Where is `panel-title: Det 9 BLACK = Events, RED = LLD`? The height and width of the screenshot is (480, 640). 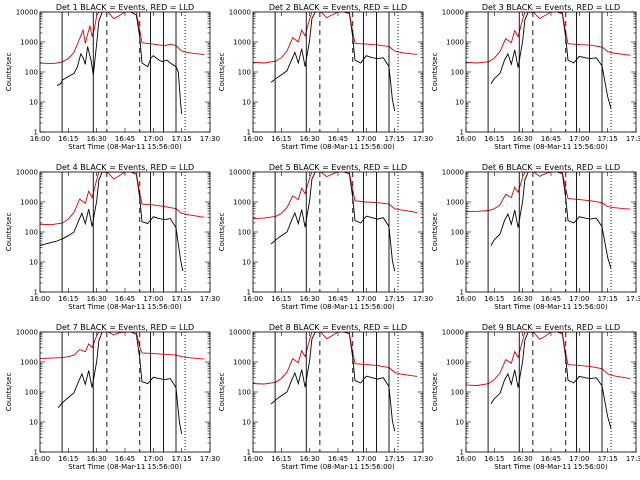 panel-title: Det 9 BLACK = Events, RED = LLD is located at coordinates (551, 327).